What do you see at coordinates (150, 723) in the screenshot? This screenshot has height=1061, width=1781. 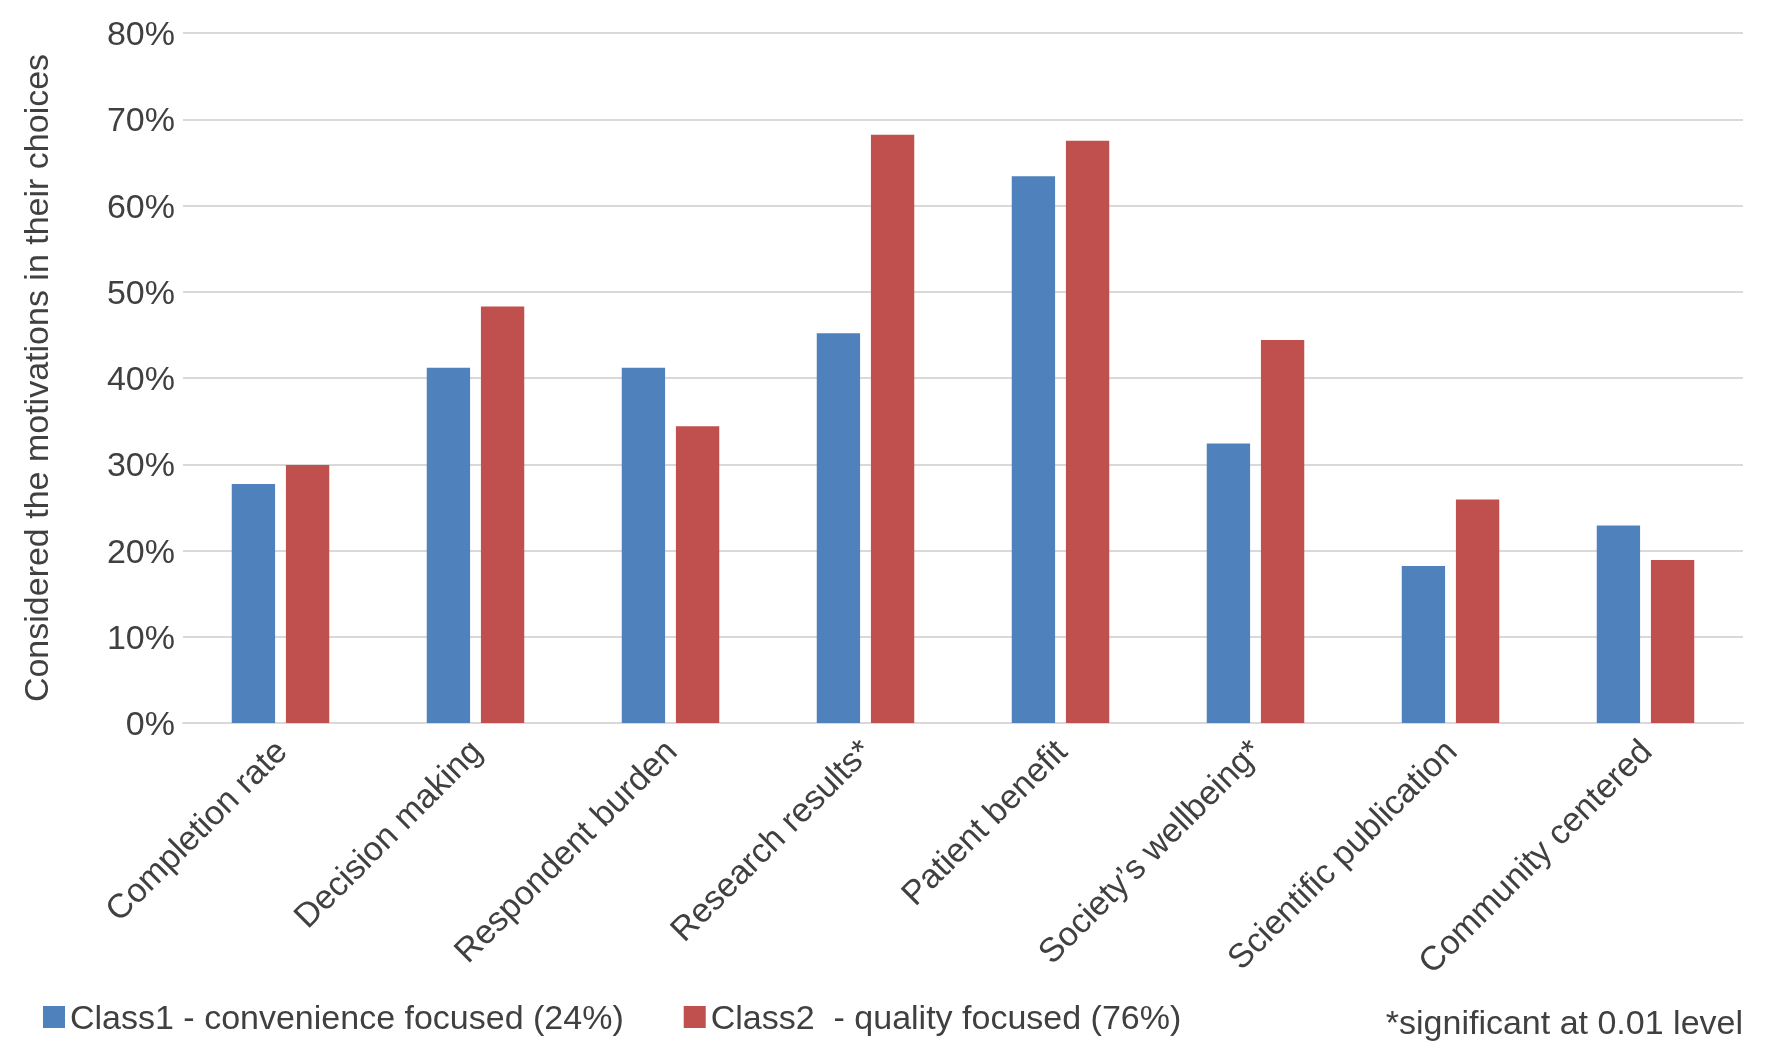 I see `y-tick-label: 0%` at bounding box center [150, 723].